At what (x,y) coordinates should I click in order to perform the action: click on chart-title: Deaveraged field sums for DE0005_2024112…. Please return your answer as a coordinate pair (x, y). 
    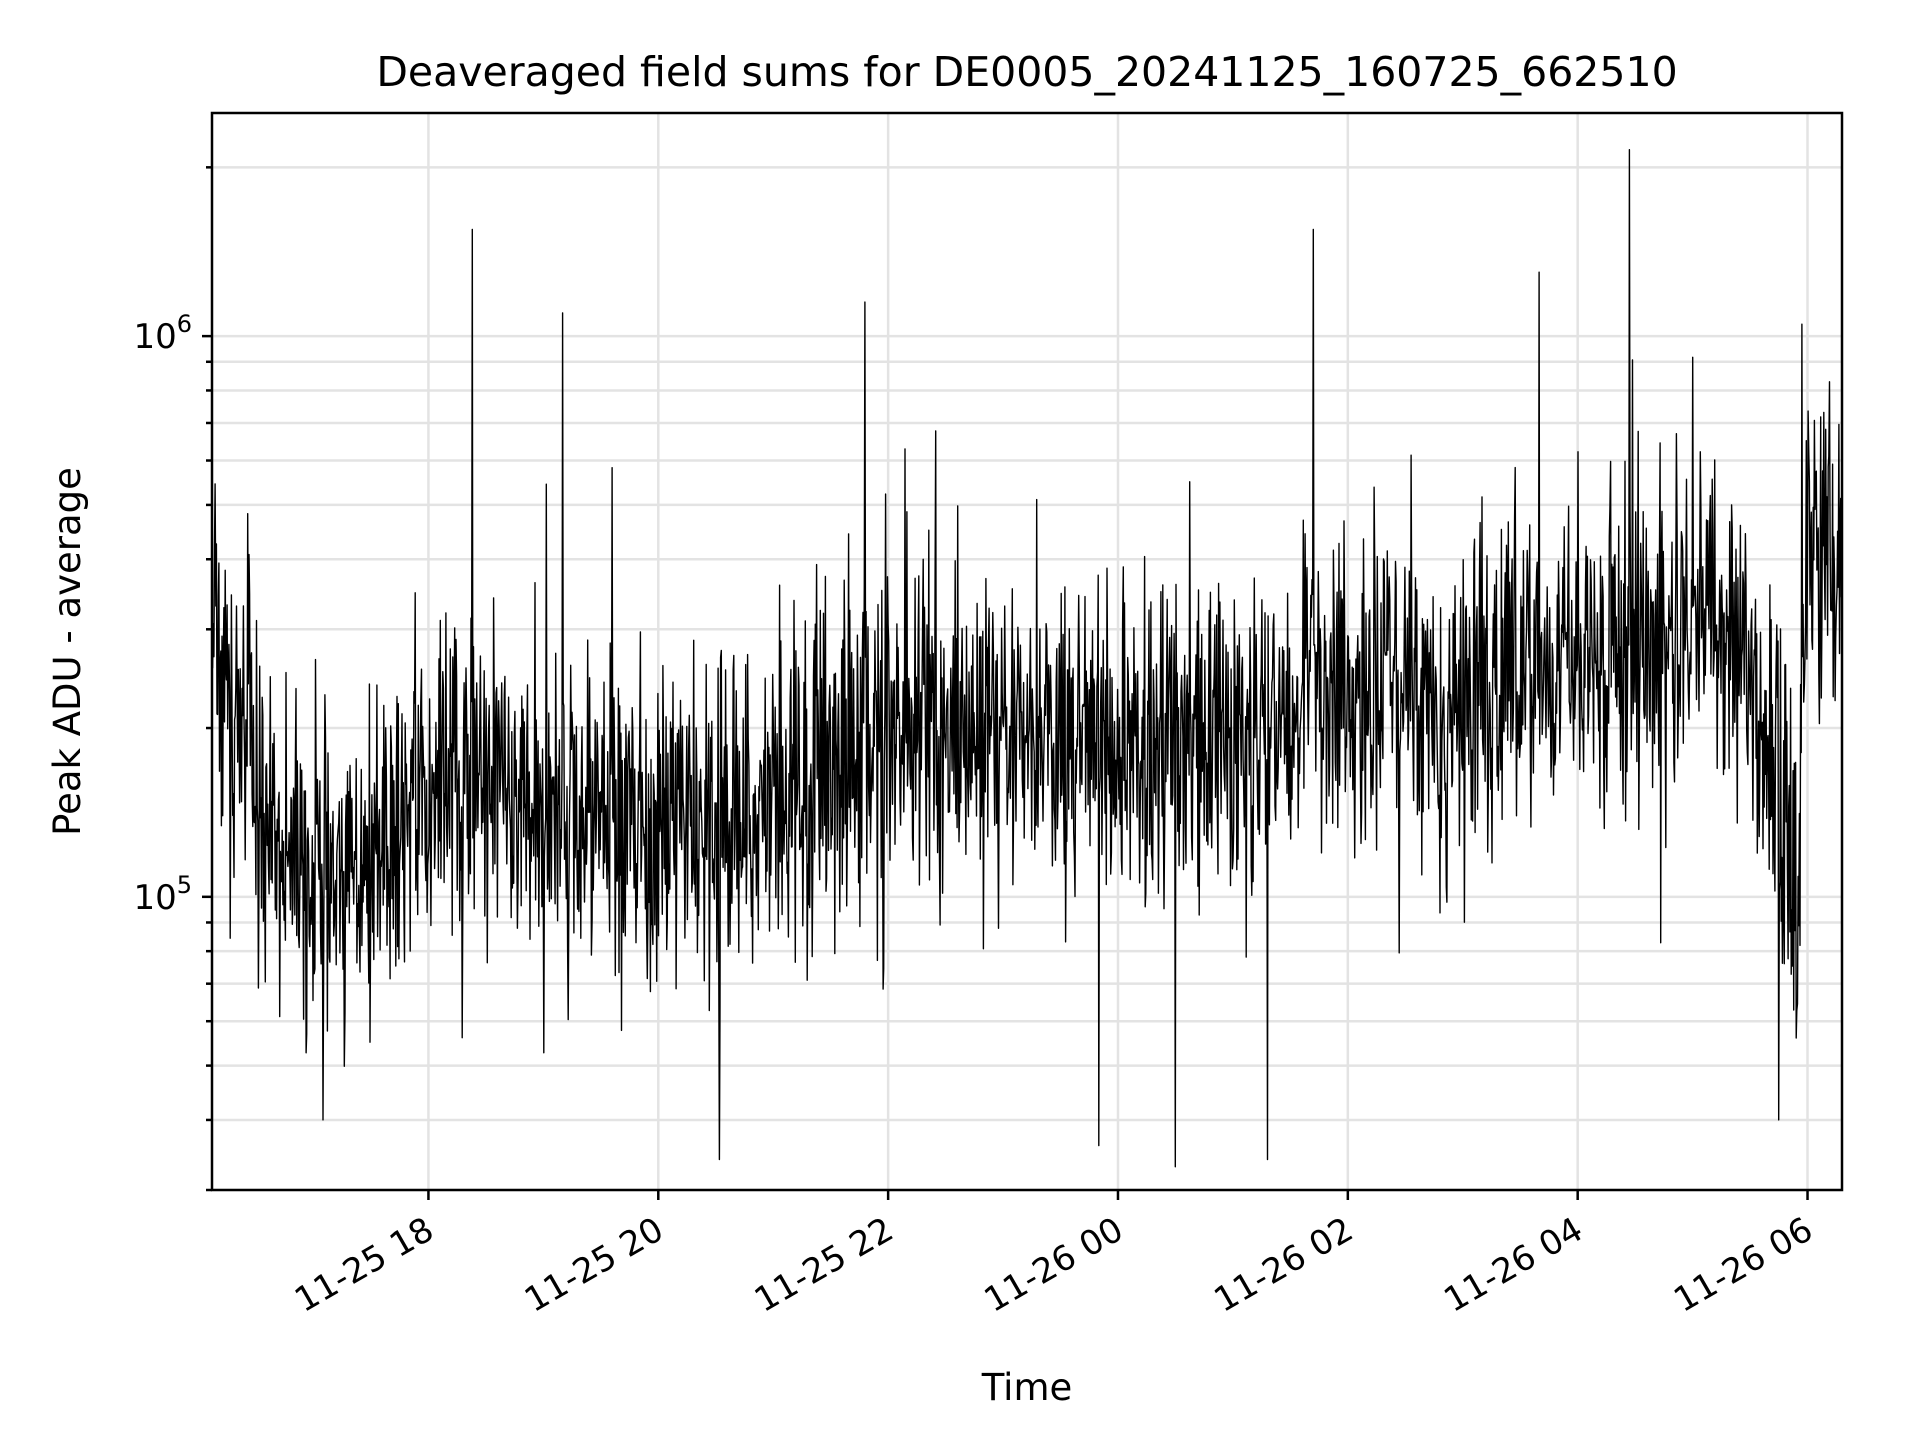
    Looking at the image, I should click on (1026, 72).